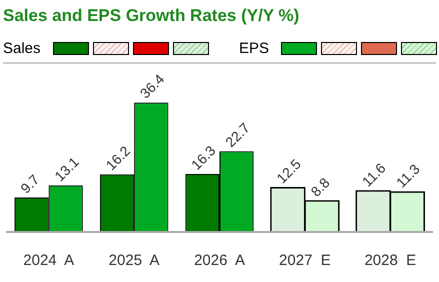  Describe the element at coordinates (254, 48) in the screenshot. I see `legend-label: EPS` at that location.